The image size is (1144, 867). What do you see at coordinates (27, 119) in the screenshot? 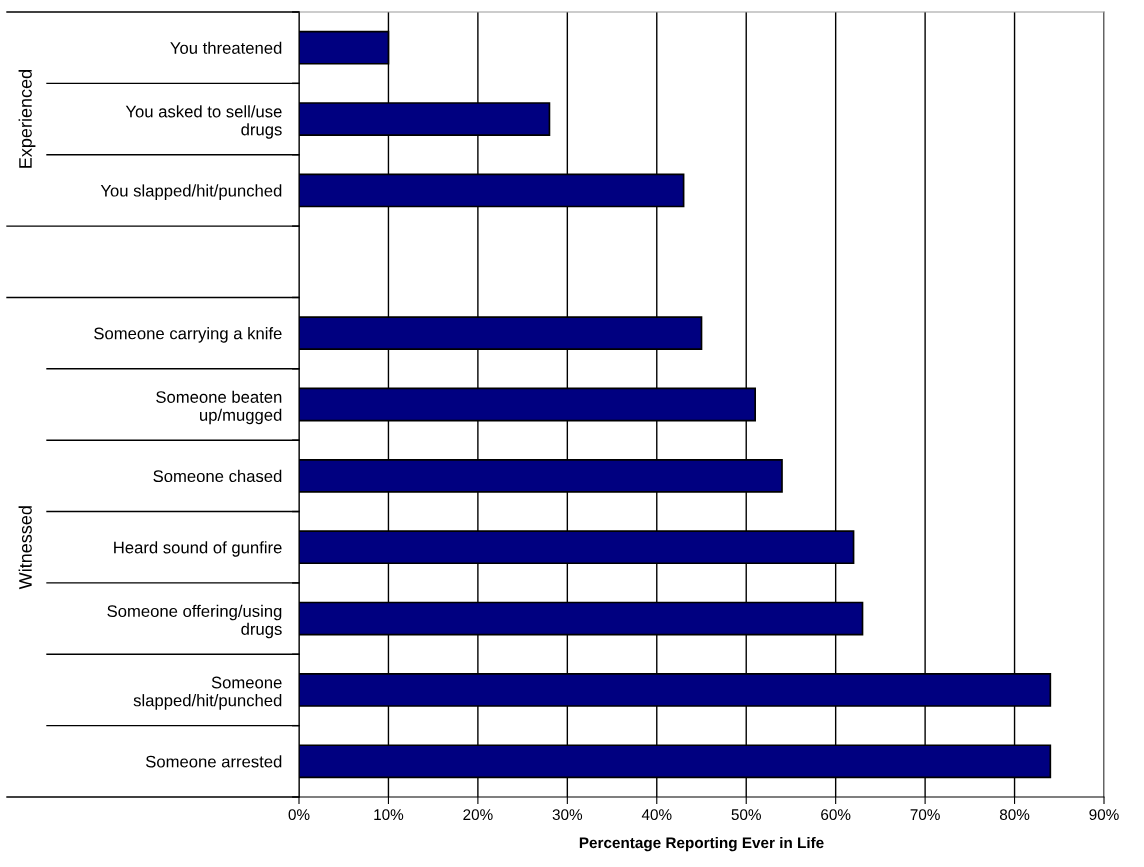
I see `text: Experienced` at bounding box center [27, 119].